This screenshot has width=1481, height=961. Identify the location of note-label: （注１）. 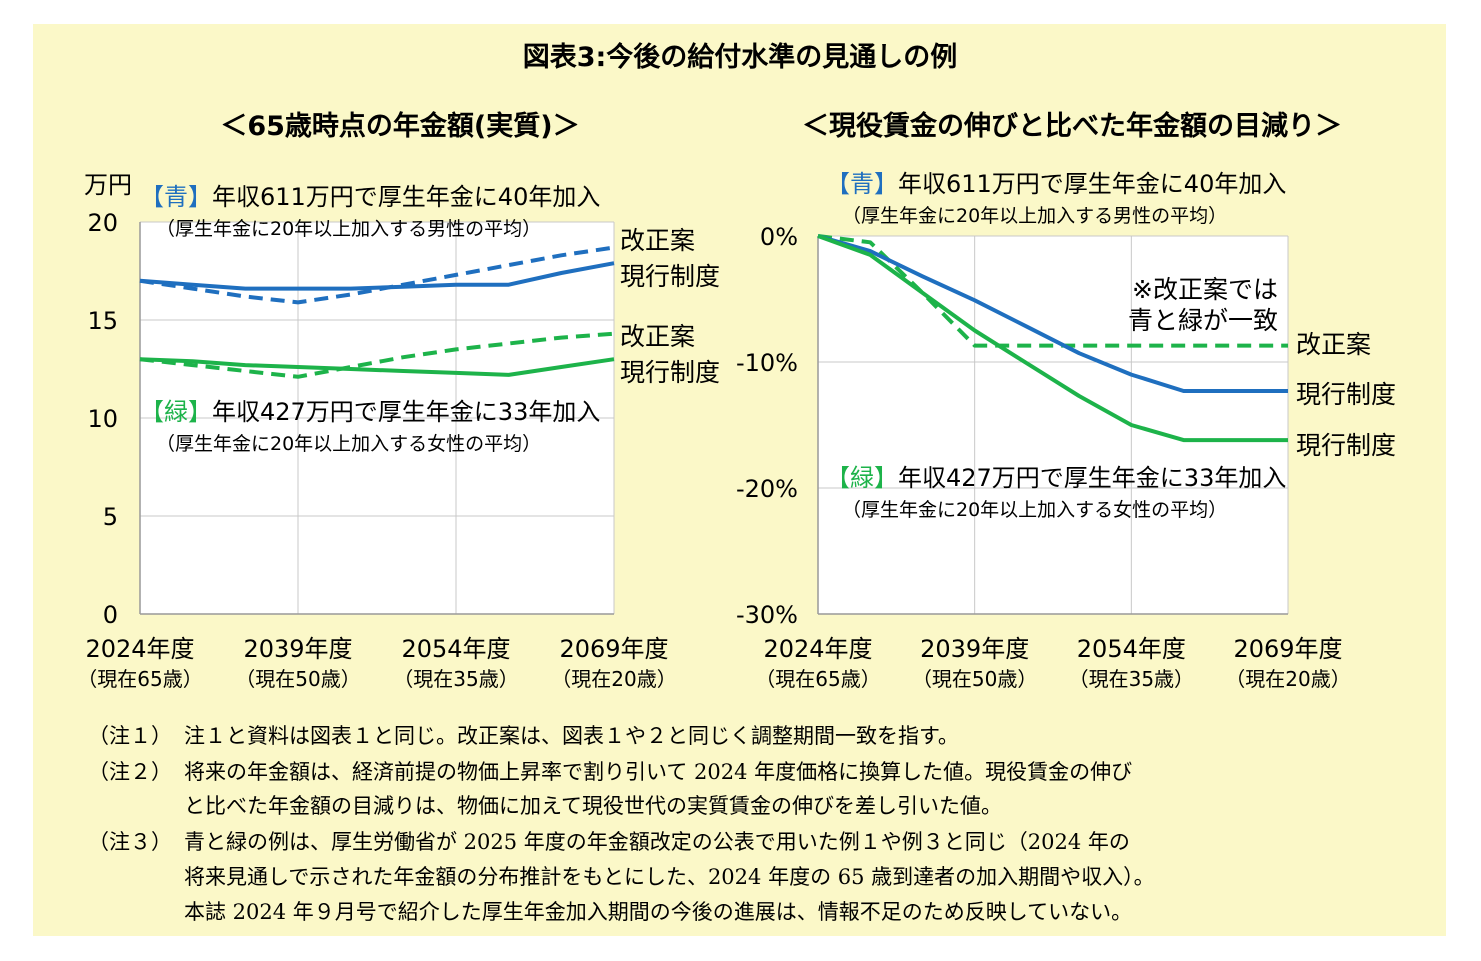
(130, 736).